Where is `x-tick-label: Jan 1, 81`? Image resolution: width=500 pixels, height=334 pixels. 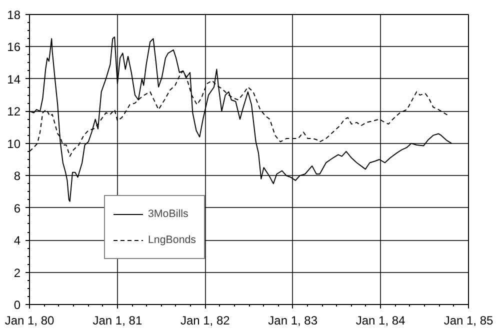
x-tick-label: Jan 1, 81 is located at coordinates (117, 321).